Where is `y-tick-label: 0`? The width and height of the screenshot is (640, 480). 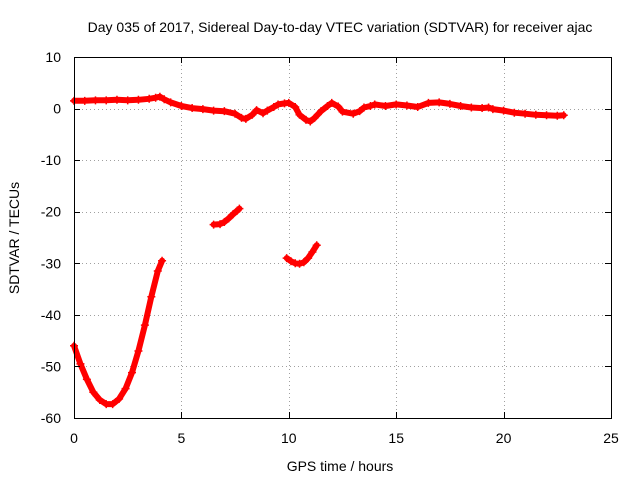
y-tick-label: 0 is located at coordinates (57, 109).